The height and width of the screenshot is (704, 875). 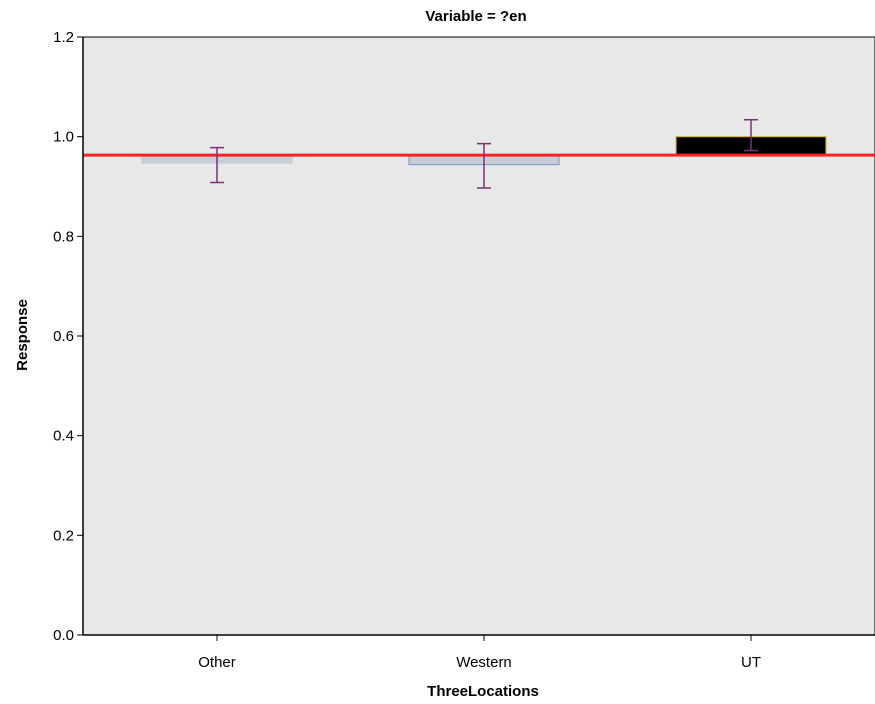 What do you see at coordinates (63, 535) in the screenshot?
I see `y-tick-label: 0.2` at bounding box center [63, 535].